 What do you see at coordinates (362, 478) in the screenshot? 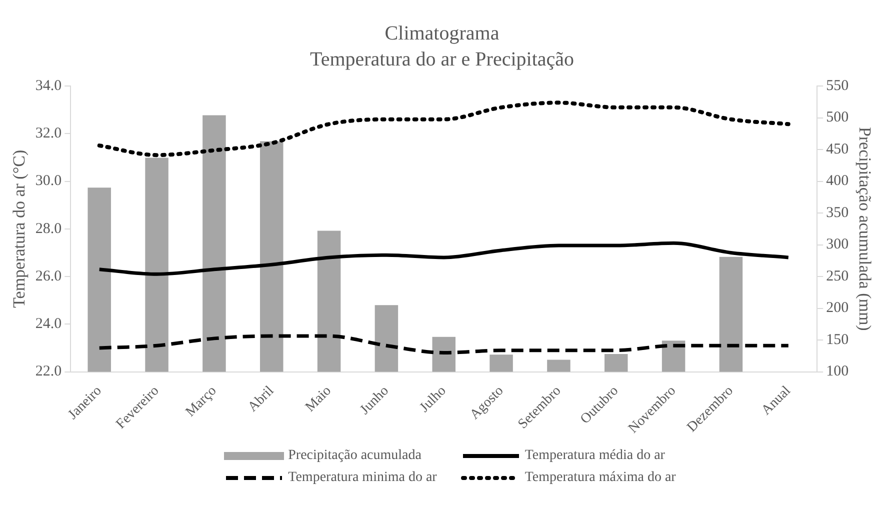
I see `legend-label: Temperatura minima do ar` at bounding box center [362, 478].